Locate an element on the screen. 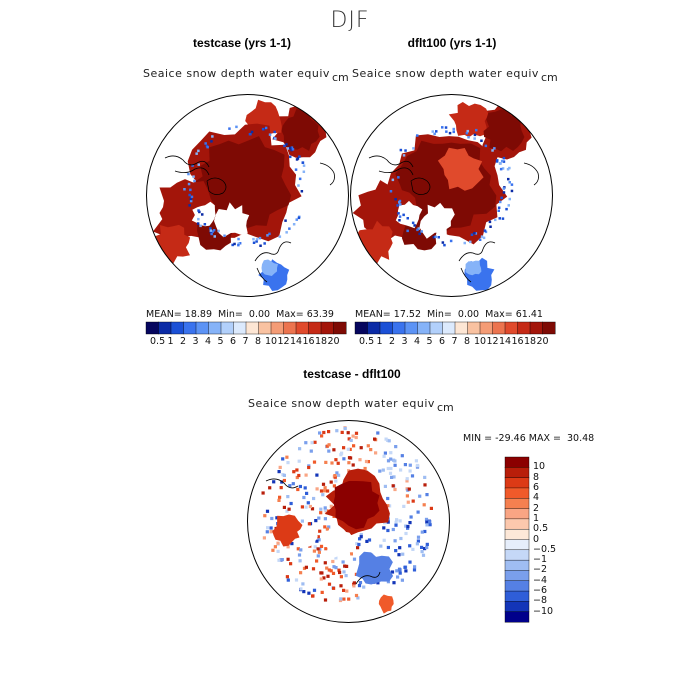 The image size is (700, 700). map-boundary is located at coordinates (451, 195).